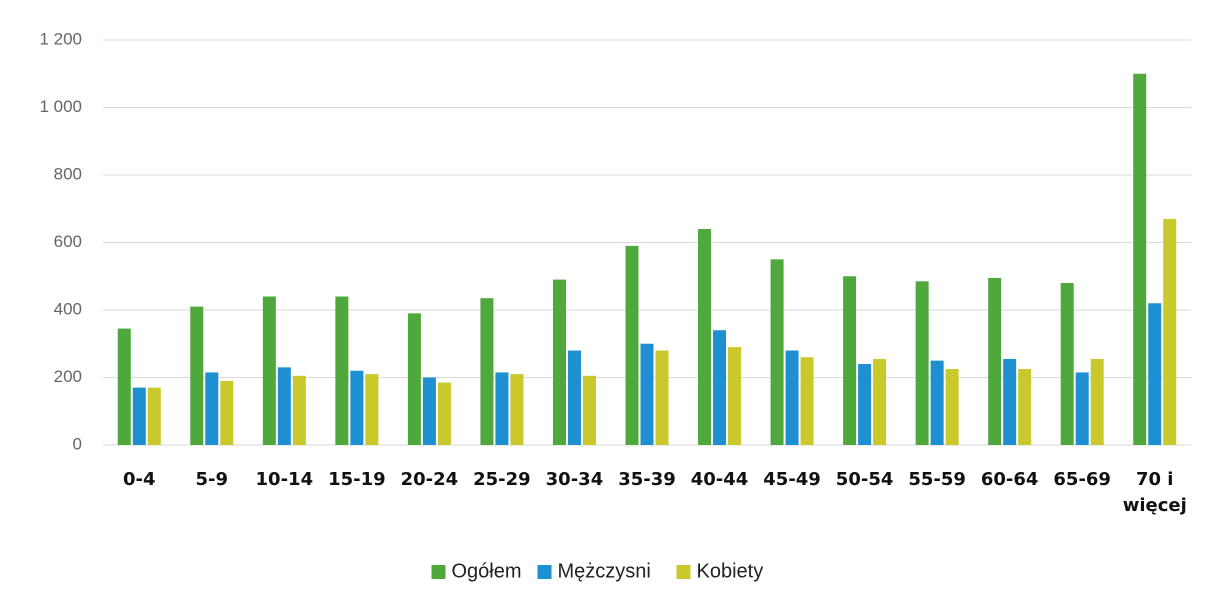 The height and width of the screenshot is (604, 1205). What do you see at coordinates (730, 571) in the screenshot?
I see `legend-label: Kobiety` at bounding box center [730, 571].